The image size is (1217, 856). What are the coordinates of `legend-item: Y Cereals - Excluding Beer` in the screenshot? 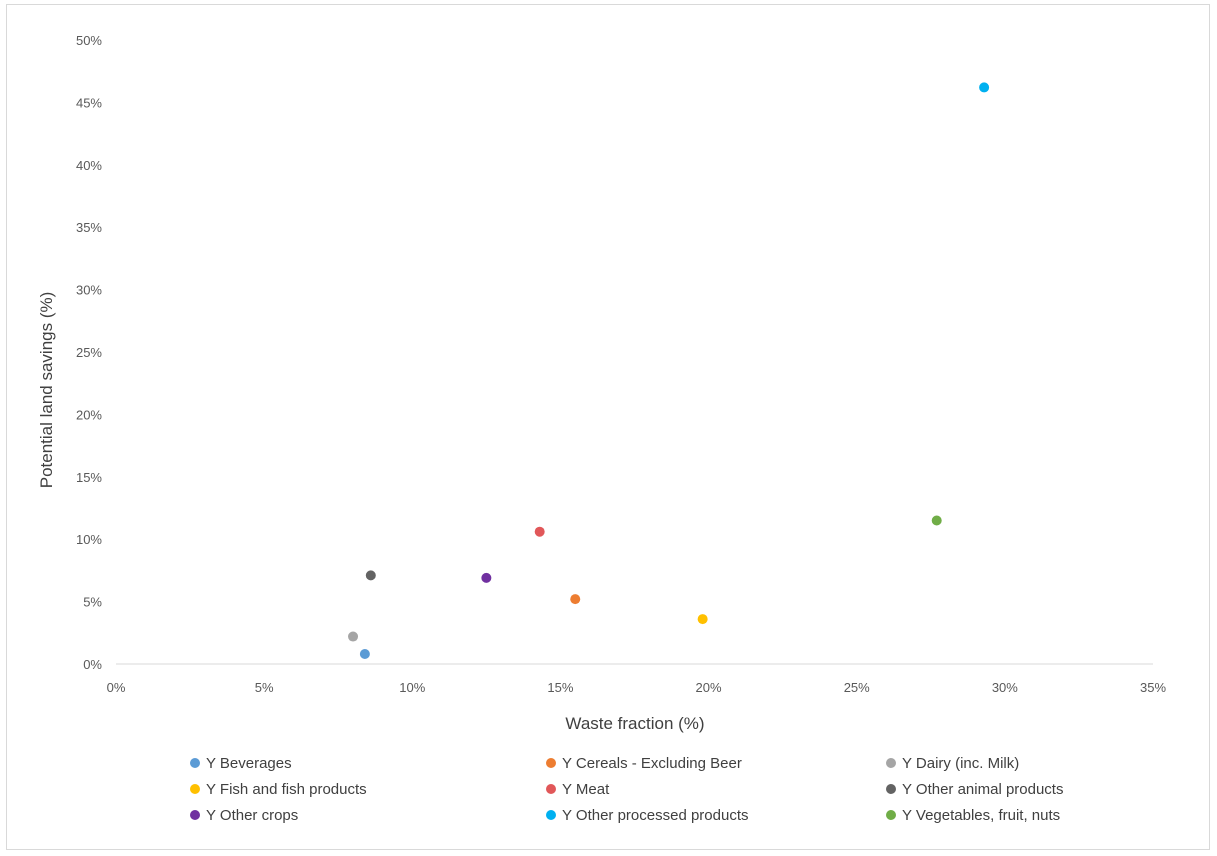 It's located at (716, 763).